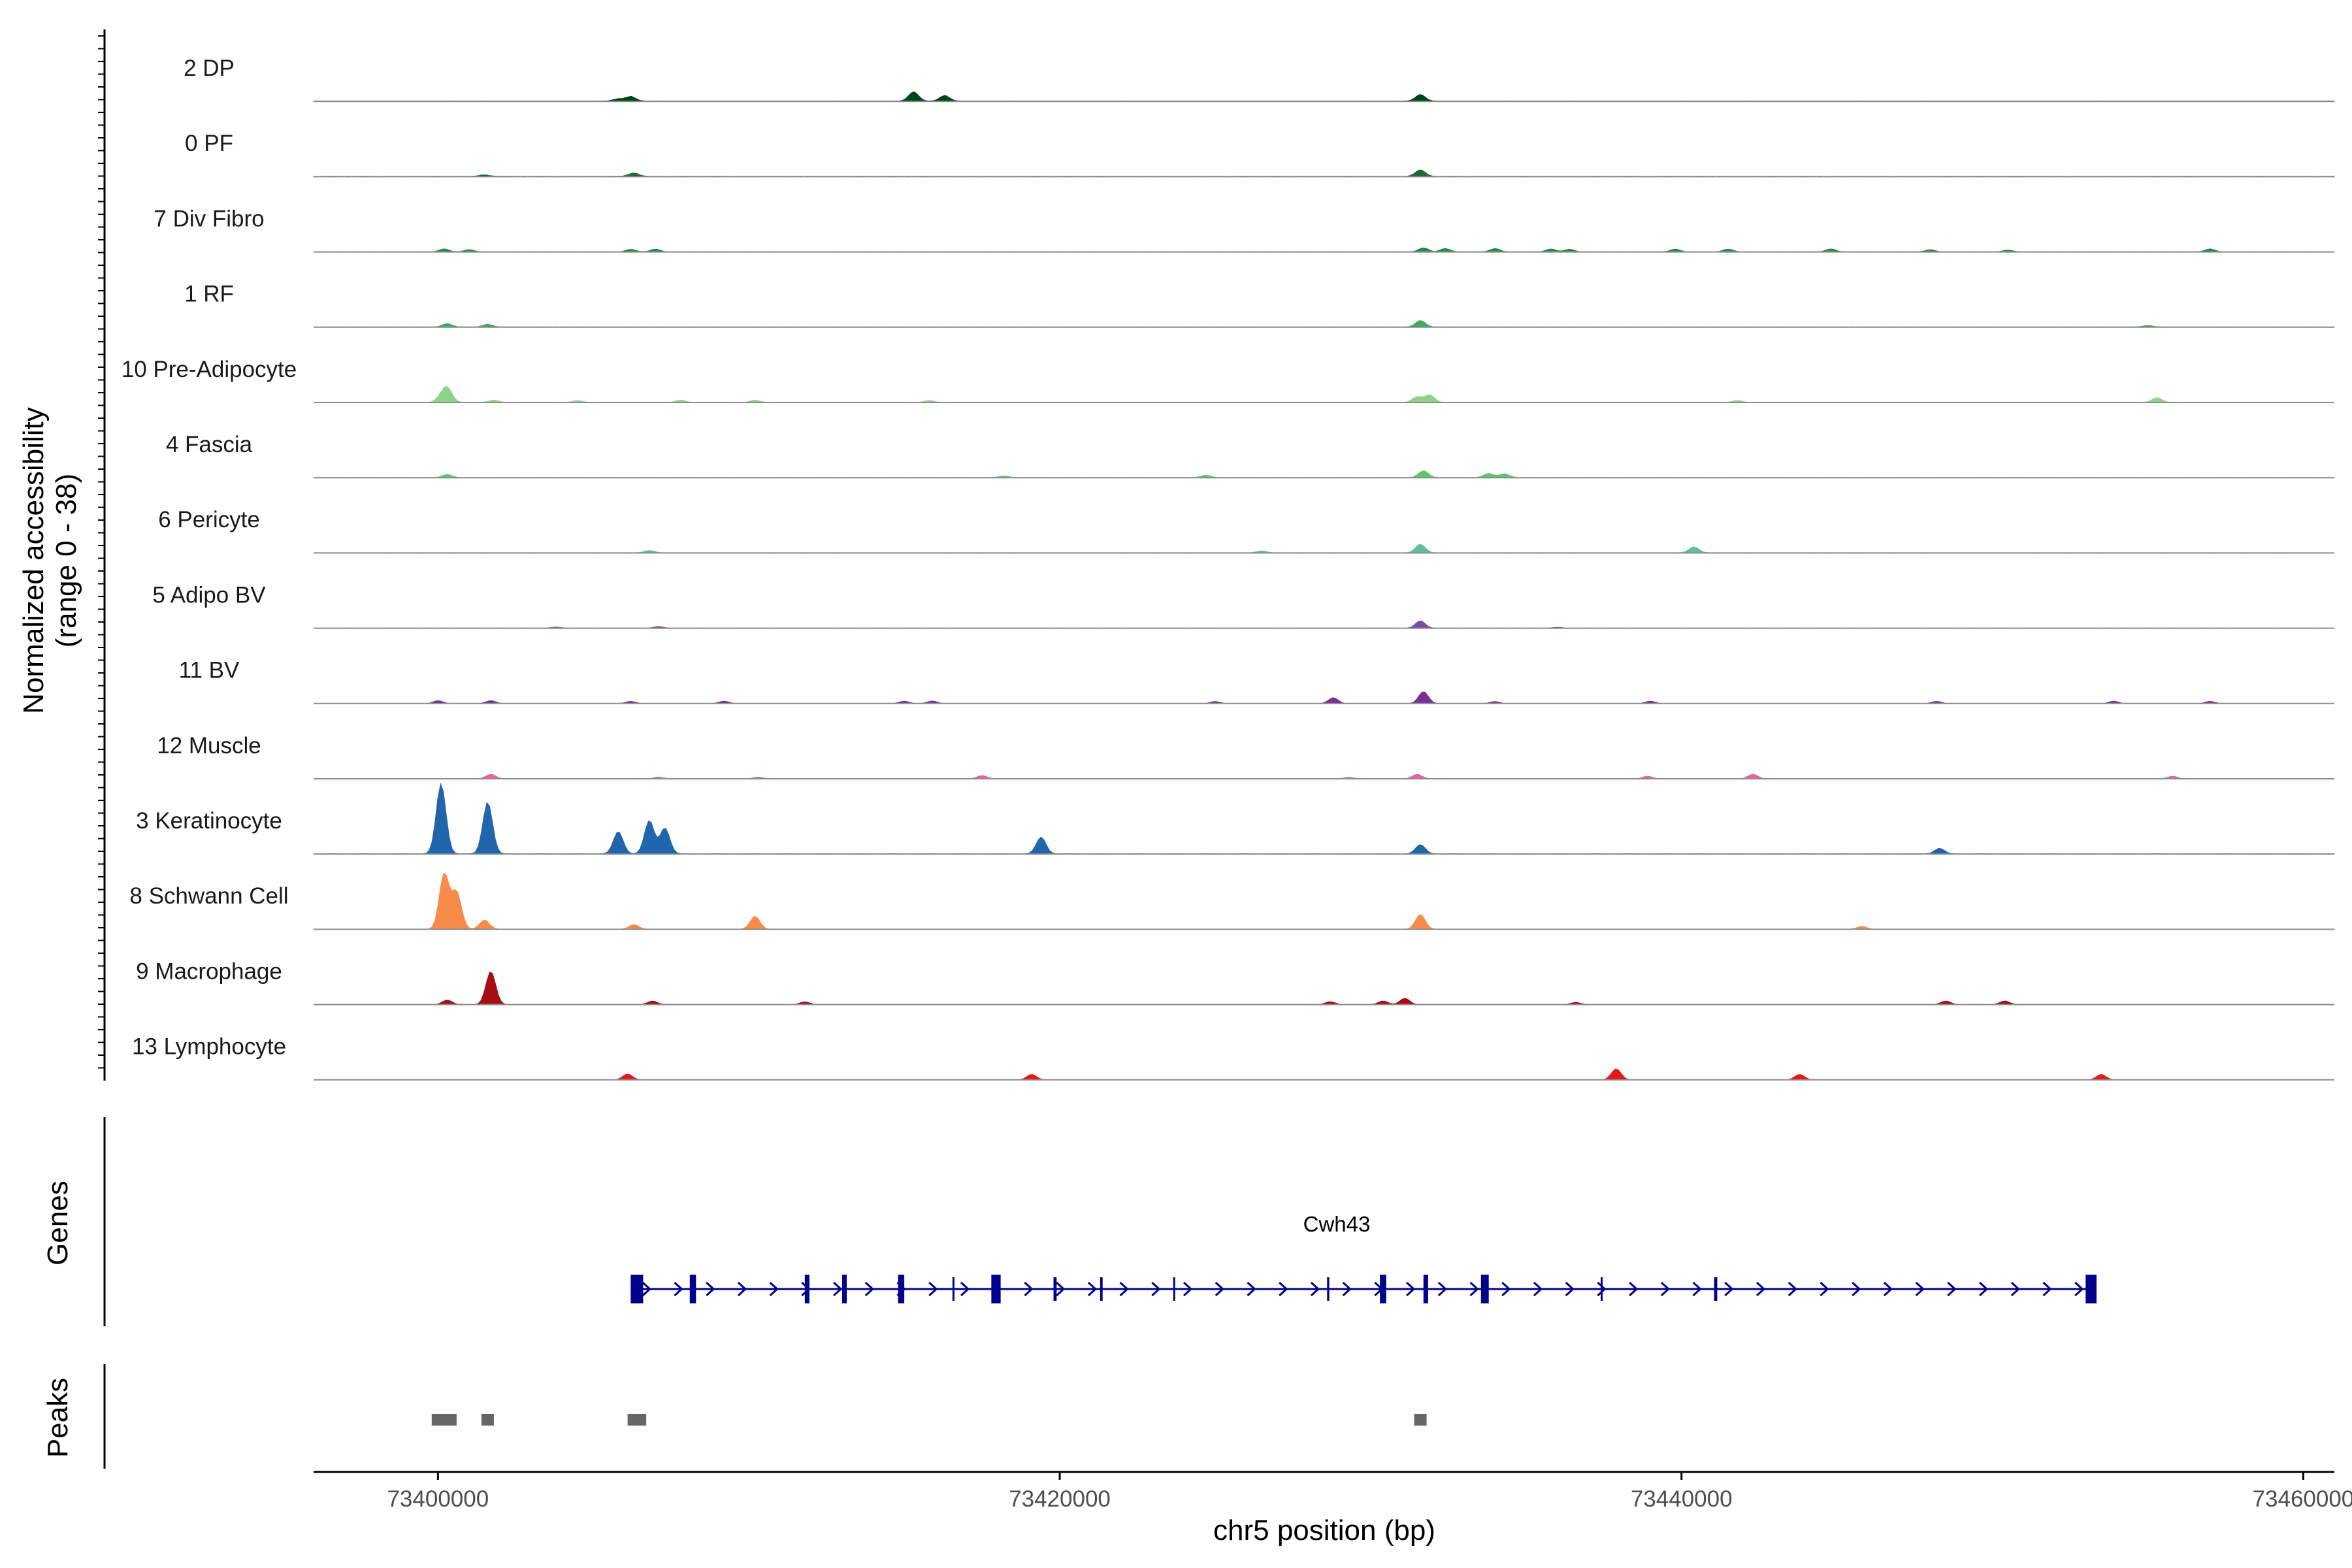 The height and width of the screenshot is (1568, 2352). Describe the element at coordinates (1246, 530) in the screenshot. I see `track-7: 6 Pericyte` at that location.